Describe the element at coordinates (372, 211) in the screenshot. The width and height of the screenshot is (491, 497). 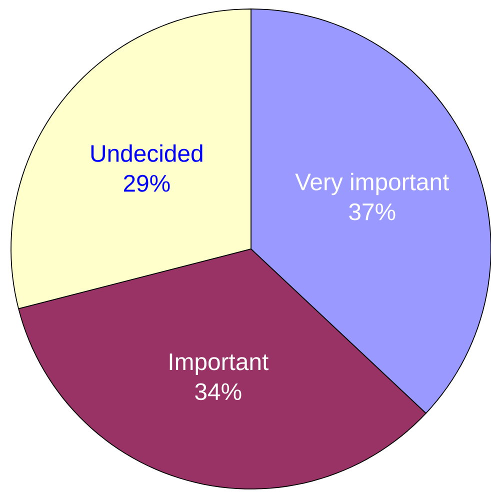
I see `data-label: 37%` at that location.